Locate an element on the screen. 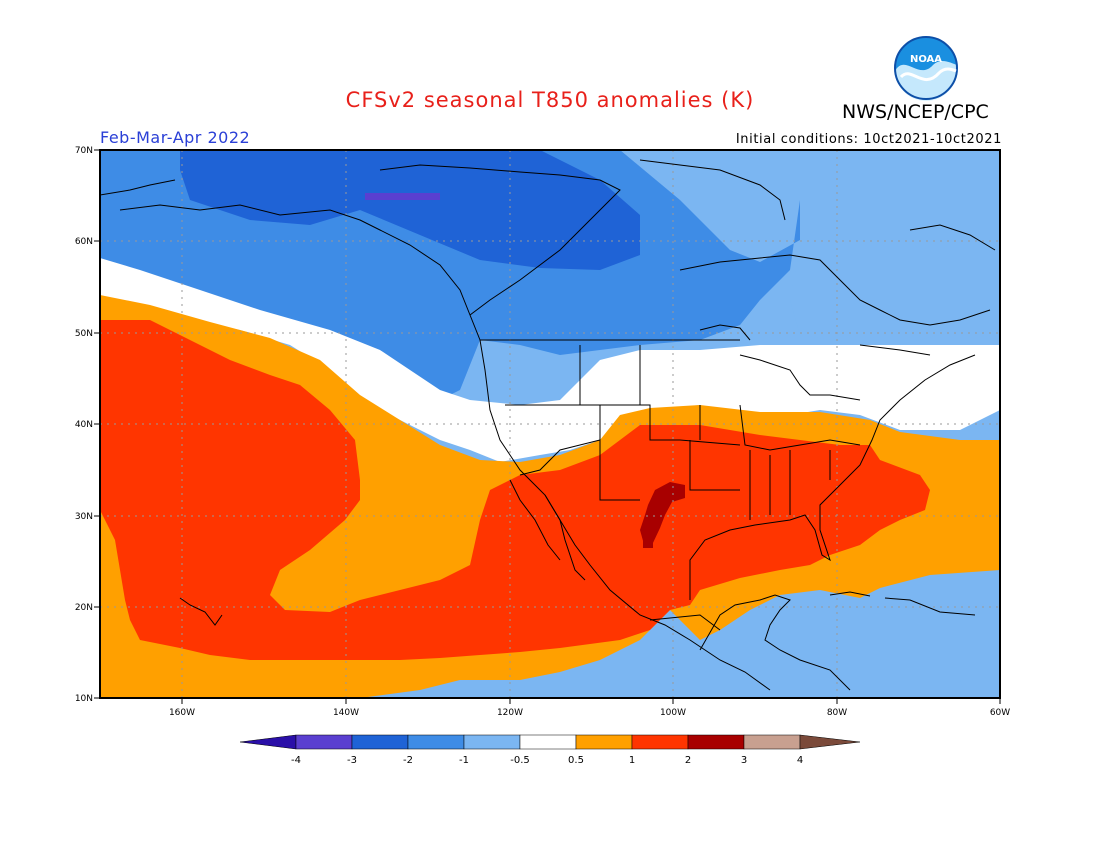  legend-label: -1 is located at coordinates (464, 760).